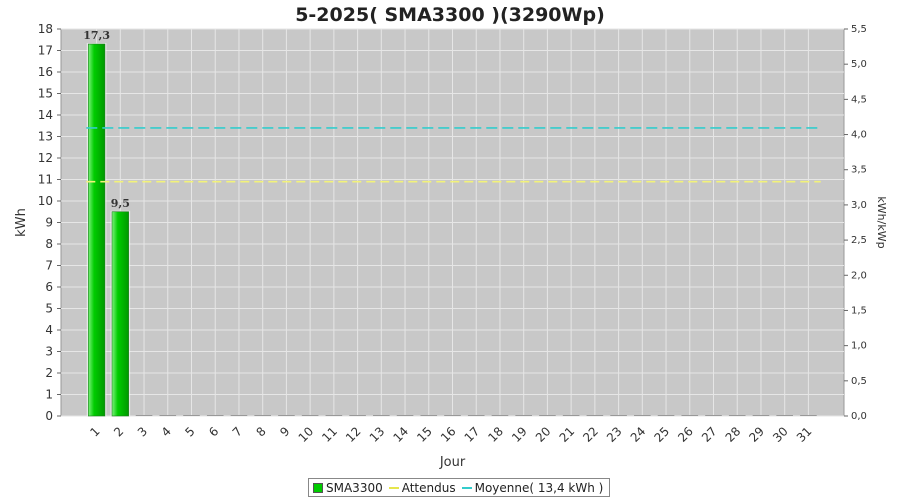 Image resolution: width=900 pixels, height=500 pixels. Describe the element at coordinates (881, 222) in the screenshot. I see `y2-axis-label: kWh/kWp` at that location.